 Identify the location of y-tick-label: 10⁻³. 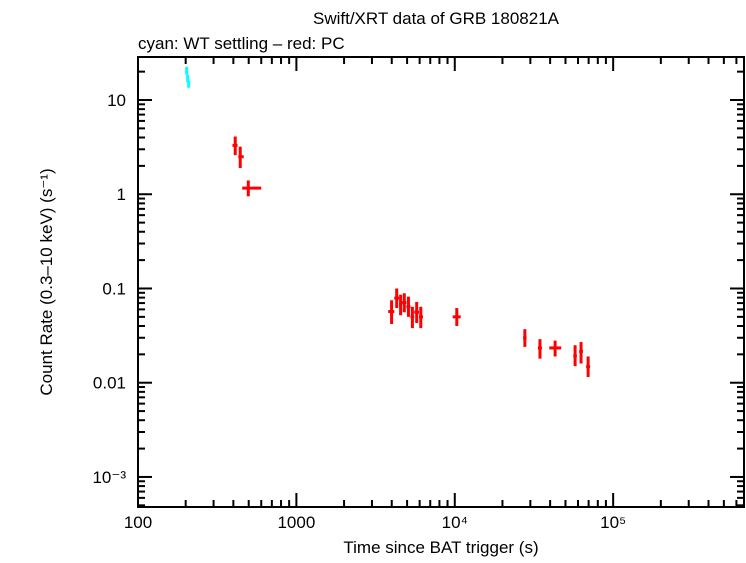
(109, 477).